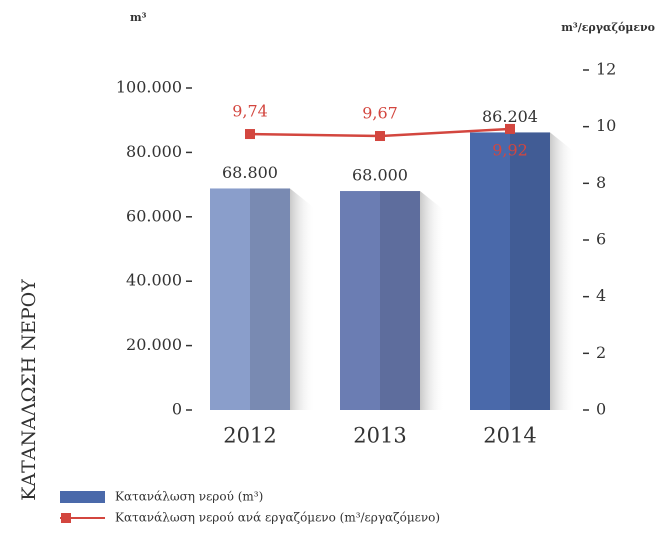 The image size is (662, 534). What do you see at coordinates (601, 239) in the screenshot?
I see `y2-tick-label: 6` at bounding box center [601, 239].